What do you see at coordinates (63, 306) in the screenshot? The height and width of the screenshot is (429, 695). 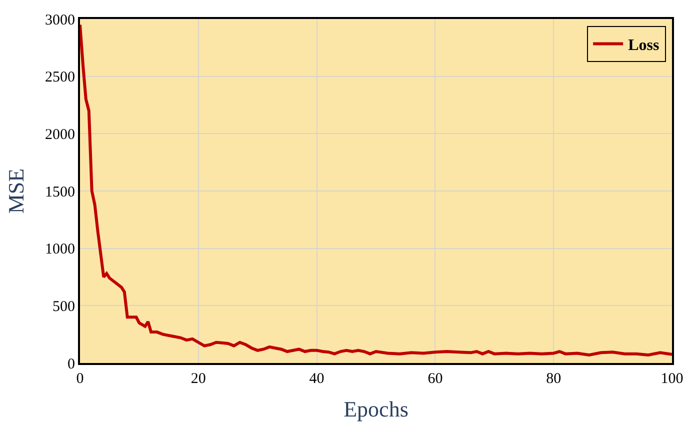 I see `y-tick-label: 500` at bounding box center [63, 306].